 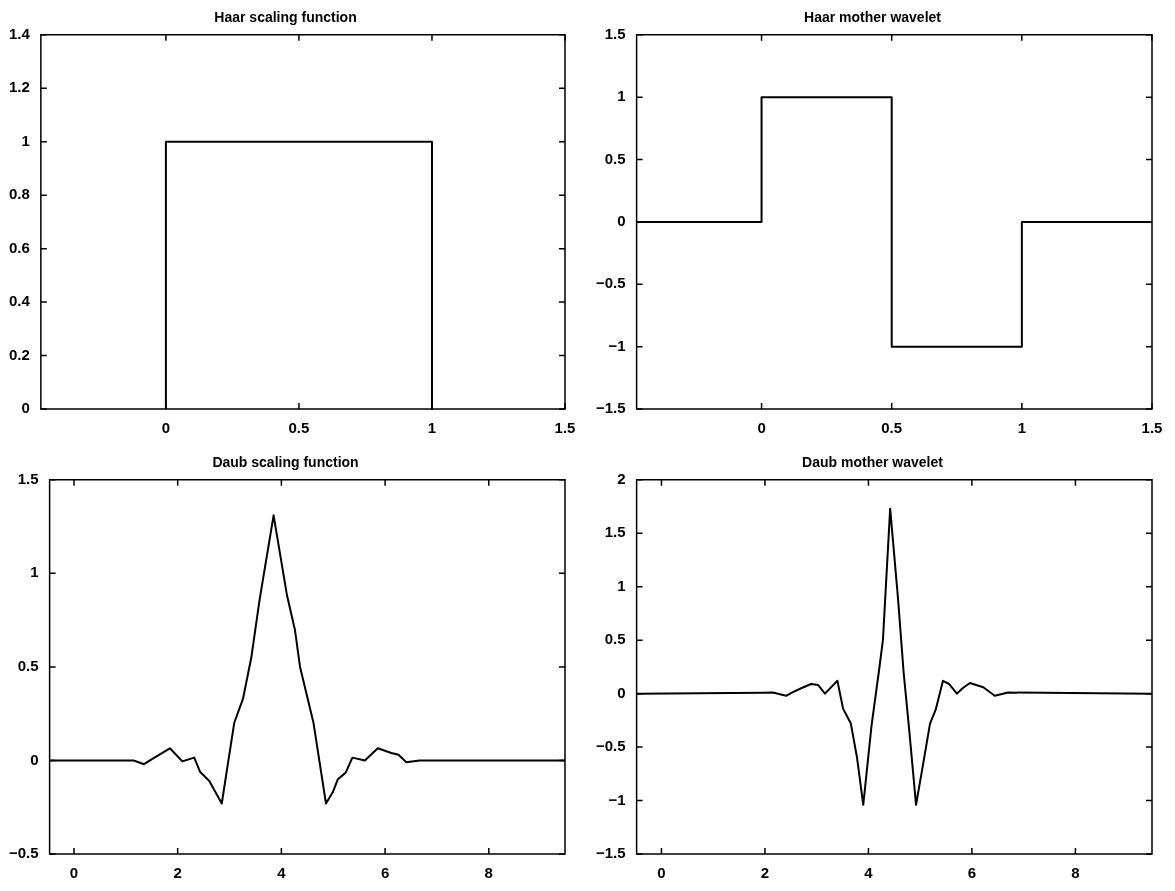 What do you see at coordinates (19, 247) in the screenshot?
I see `y-tick-label: 0.6` at bounding box center [19, 247].